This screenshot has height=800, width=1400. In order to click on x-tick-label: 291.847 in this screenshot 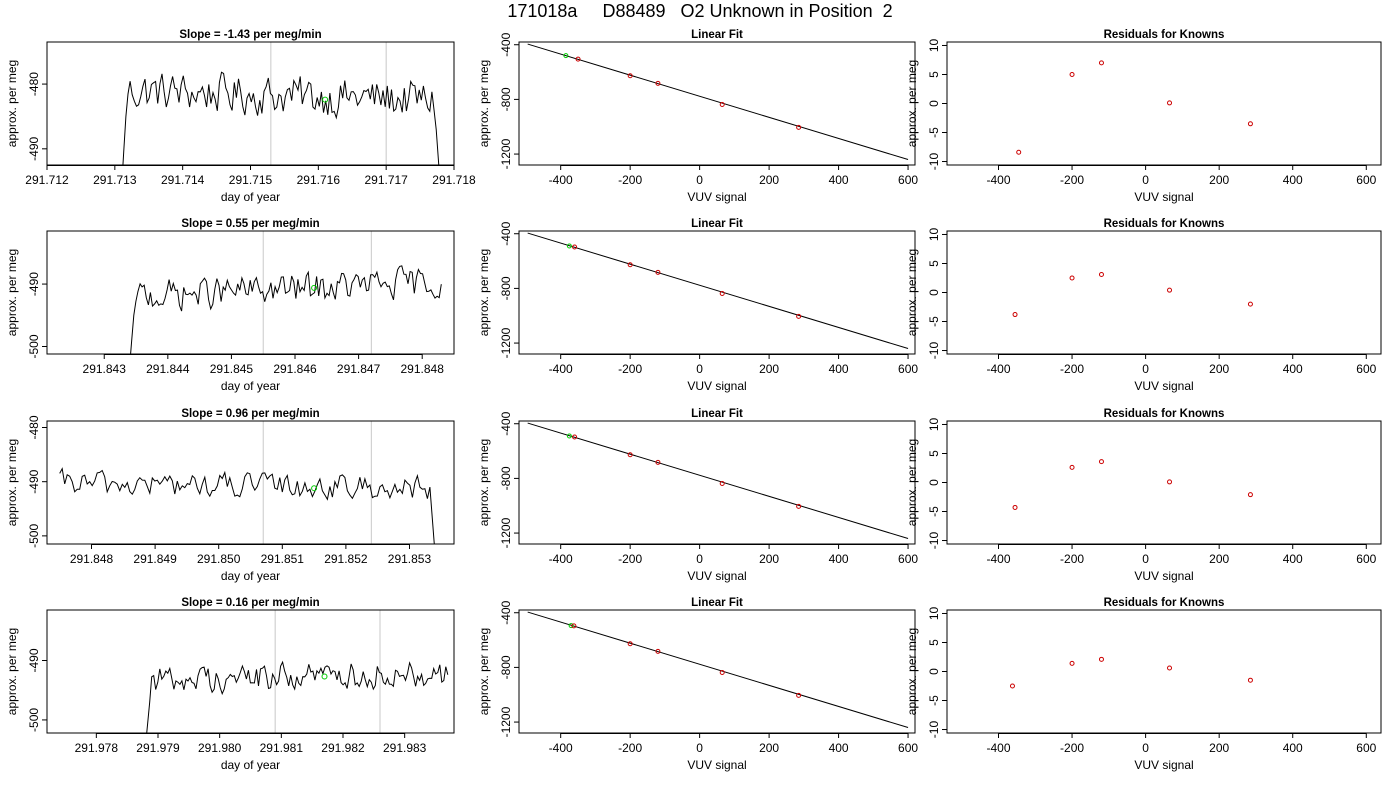, I will do `click(359, 369)`.